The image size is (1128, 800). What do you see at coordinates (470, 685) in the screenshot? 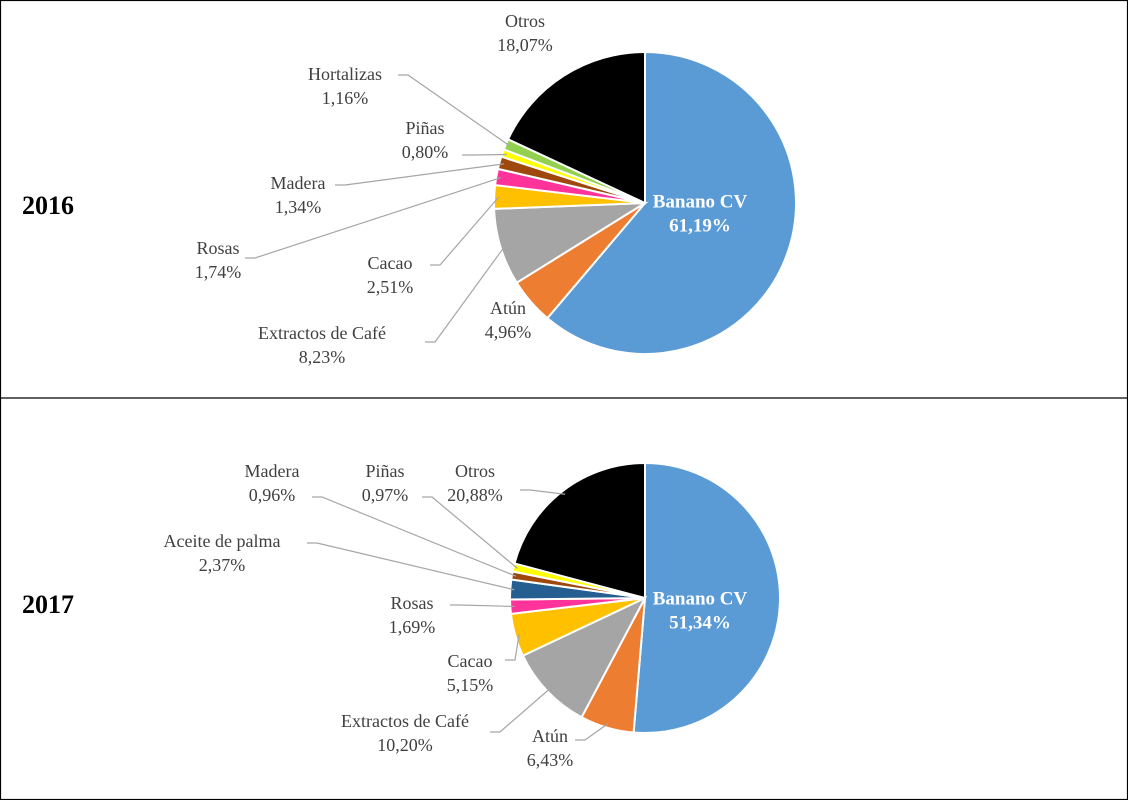
I see `slice-label-value: 5,15%` at bounding box center [470, 685].